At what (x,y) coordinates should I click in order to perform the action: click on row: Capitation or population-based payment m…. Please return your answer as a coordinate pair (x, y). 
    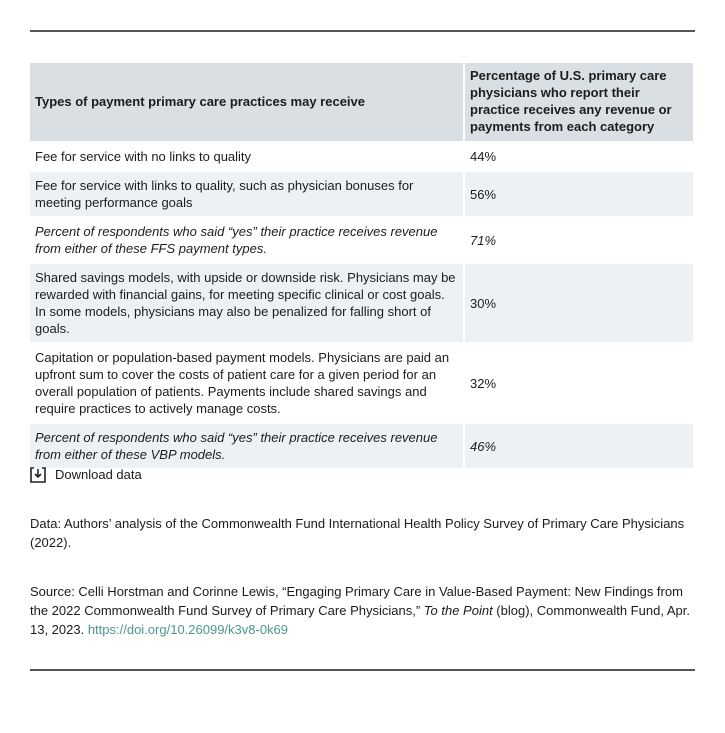
    Looking at the image, I should click on (361, 383).